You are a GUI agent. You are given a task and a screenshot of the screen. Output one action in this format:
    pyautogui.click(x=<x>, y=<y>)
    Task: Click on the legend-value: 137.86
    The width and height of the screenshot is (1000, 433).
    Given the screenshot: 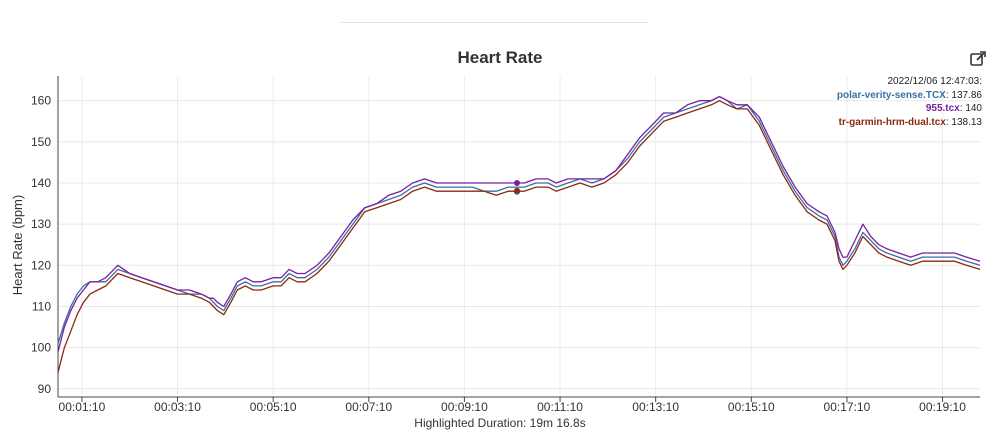 What is the action you would take?
    pyautogui.click(x=966, y=95)
    